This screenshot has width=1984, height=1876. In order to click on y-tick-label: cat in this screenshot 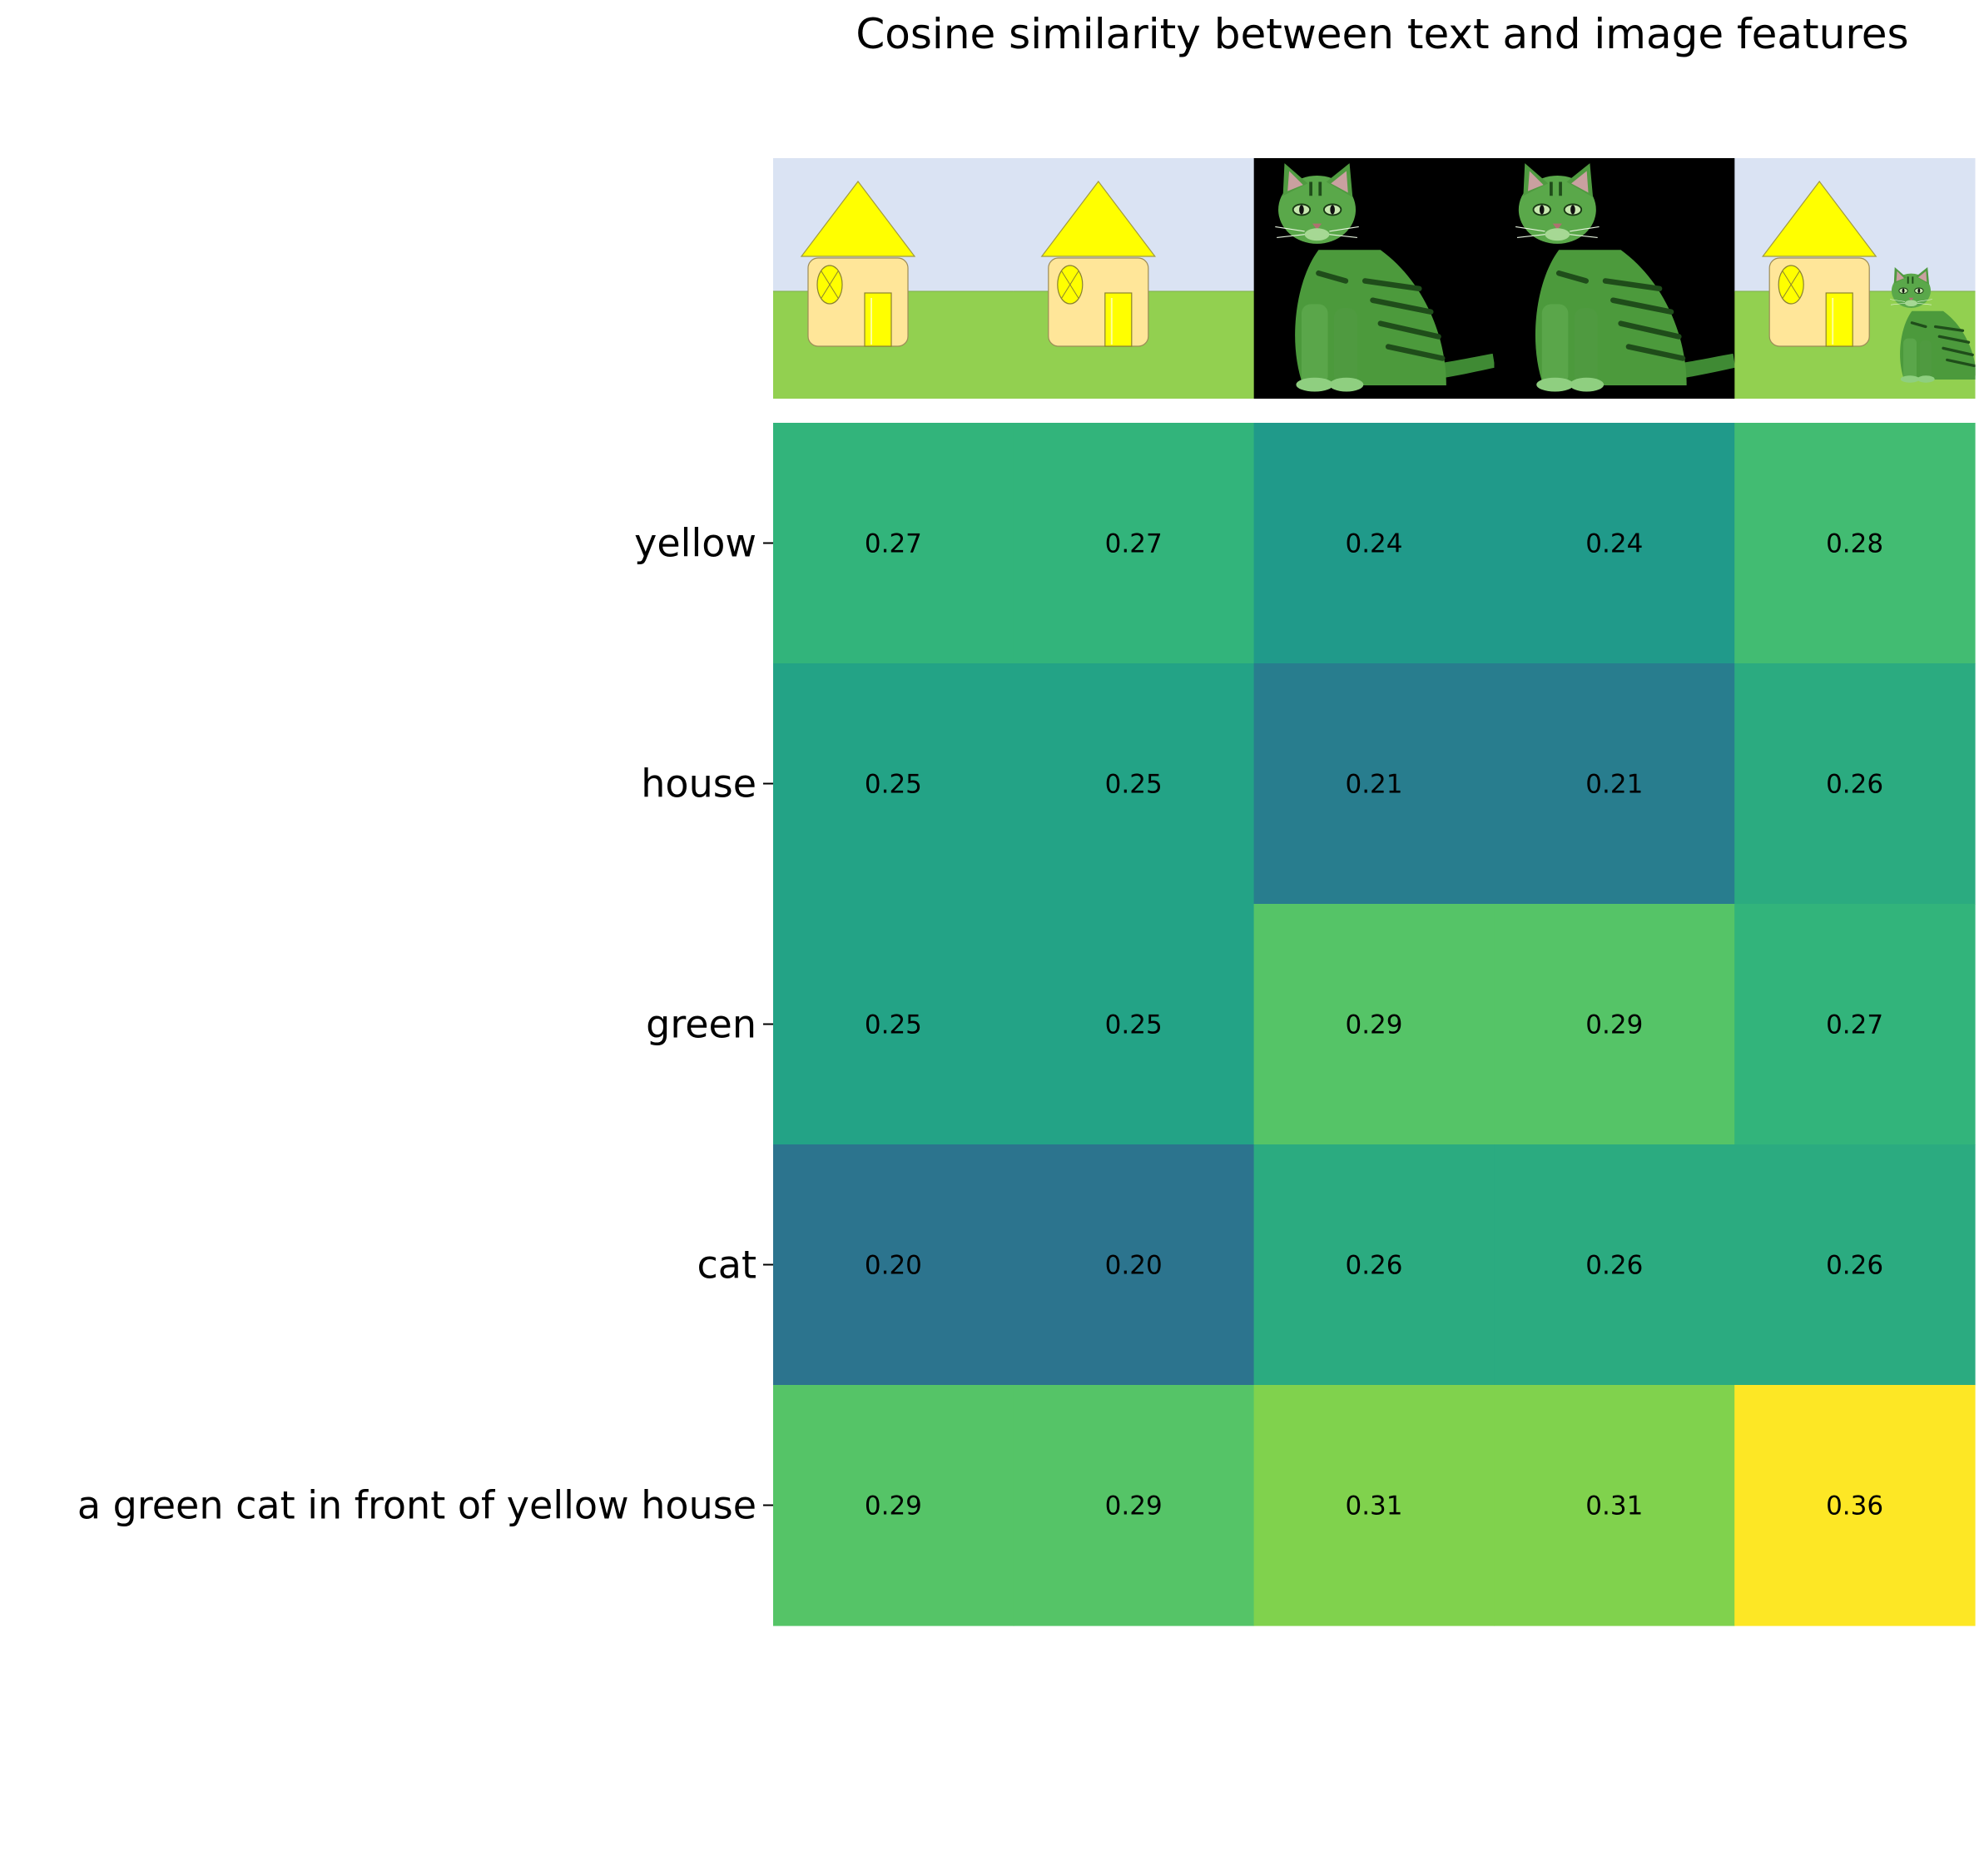, I will do `click(726, 1265)`.